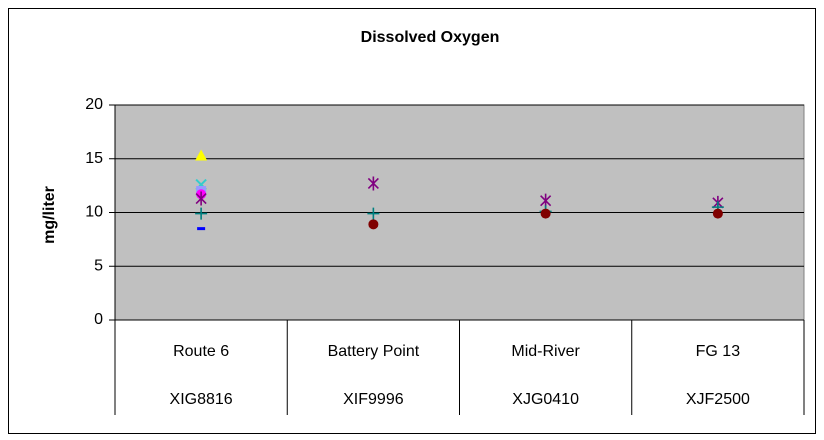 The width and height of the screenshot is (824, 440). I want to click on x-subcategory-label: XIG8816, so click(201, 399).